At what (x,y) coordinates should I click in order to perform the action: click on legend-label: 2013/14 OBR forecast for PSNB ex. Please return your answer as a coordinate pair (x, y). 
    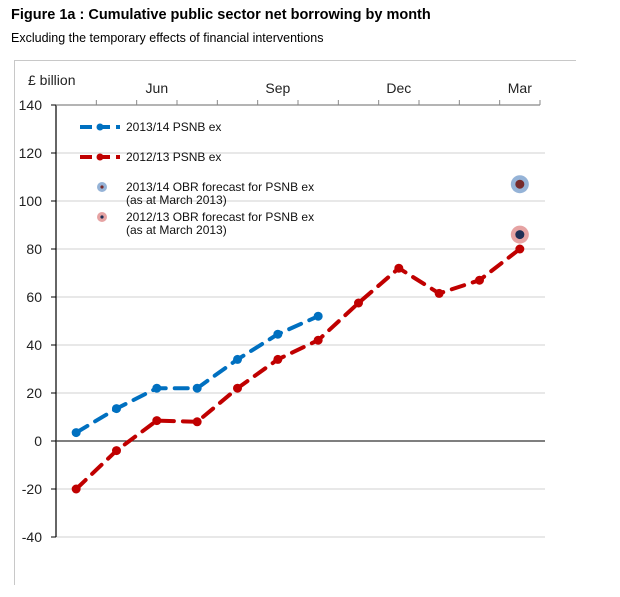
    Looking at the image, I should click on (220, 187).